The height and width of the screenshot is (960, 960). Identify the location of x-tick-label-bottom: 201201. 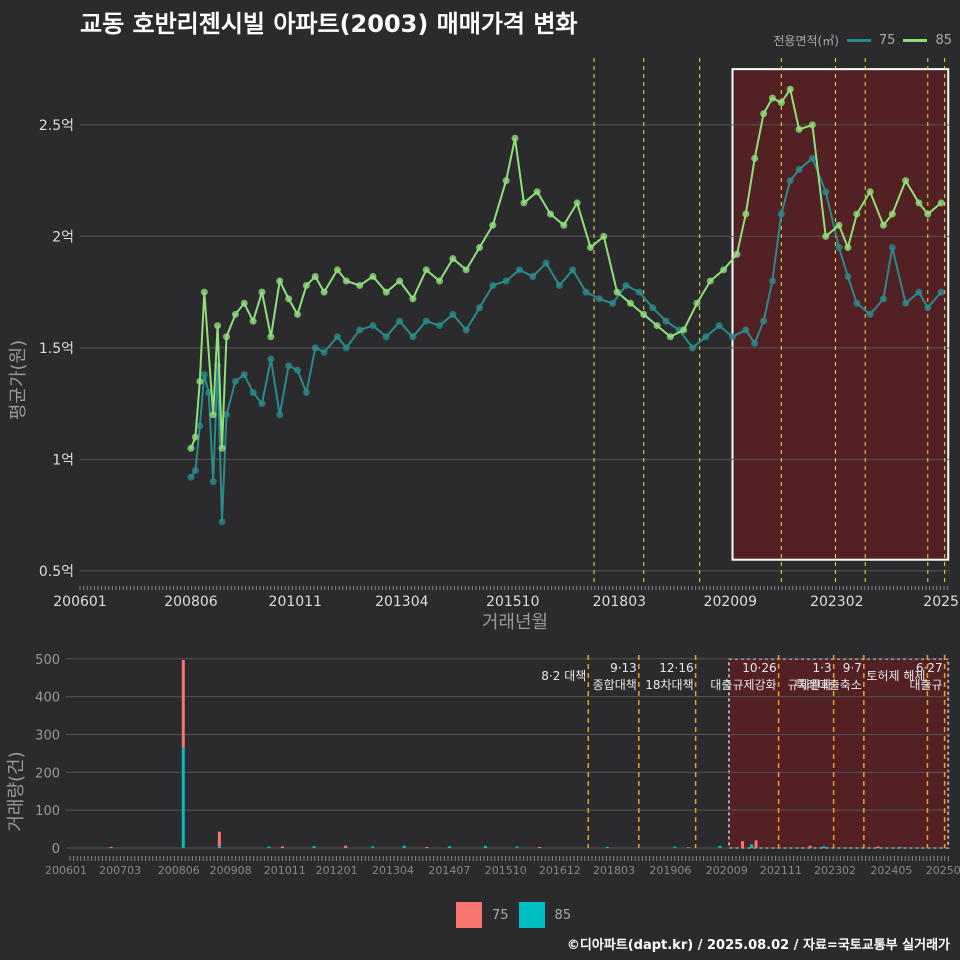
(337, 870).